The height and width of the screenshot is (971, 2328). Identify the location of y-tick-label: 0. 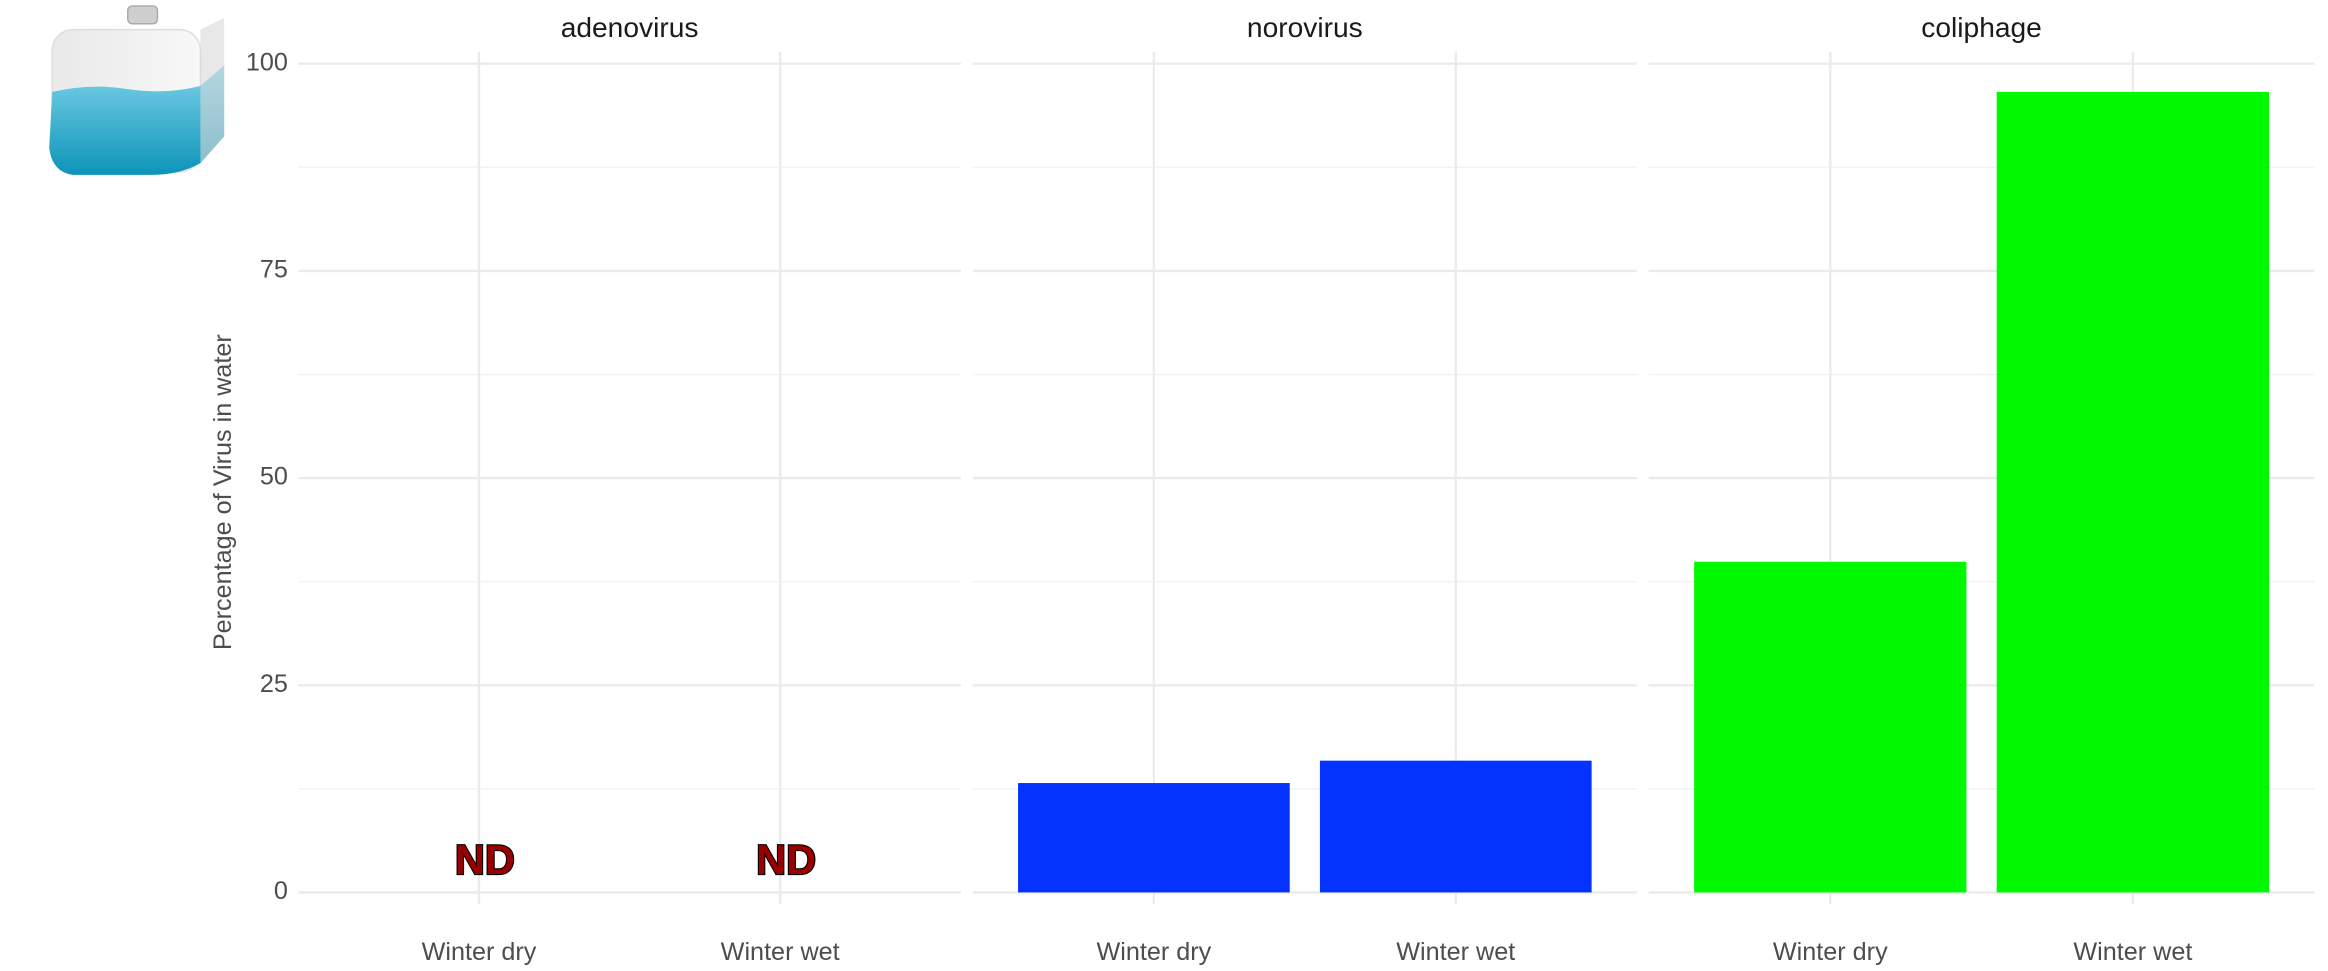
(281, 891).